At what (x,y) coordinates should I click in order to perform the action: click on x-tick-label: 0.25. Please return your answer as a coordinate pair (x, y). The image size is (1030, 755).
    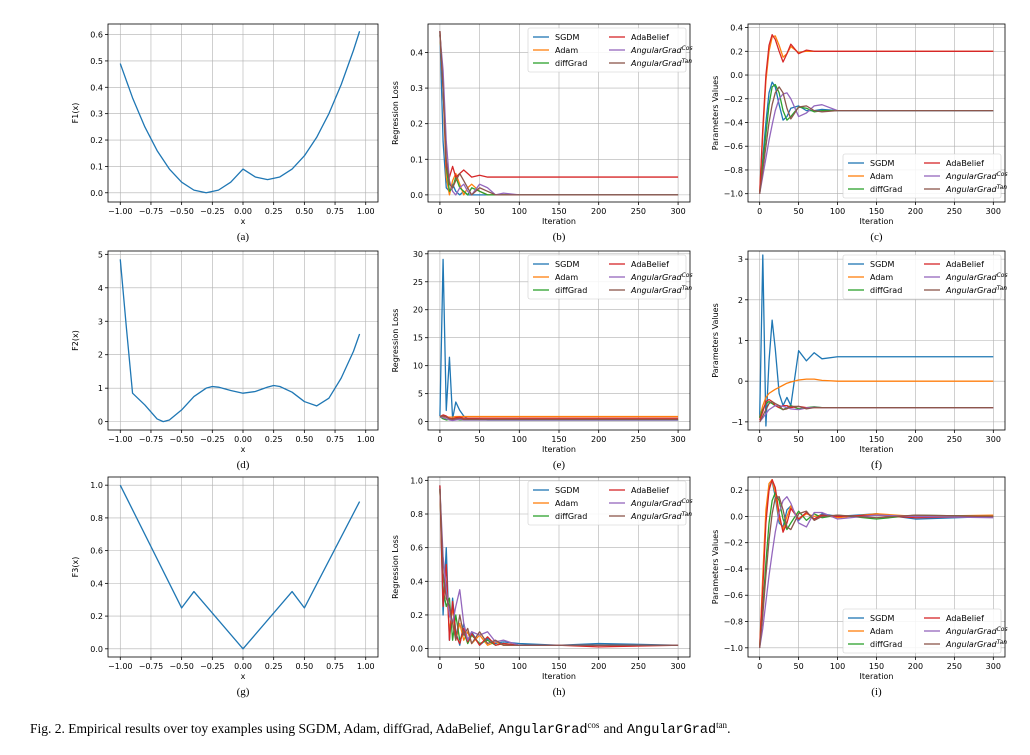
    Looking at the image, I should click on (274, 211).